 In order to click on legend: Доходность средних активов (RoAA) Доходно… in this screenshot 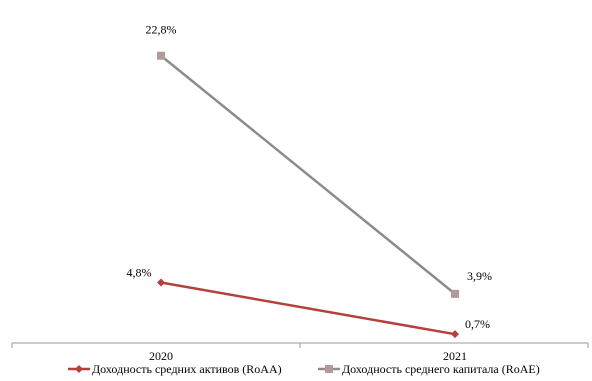, I will do `click(304, 369)`.